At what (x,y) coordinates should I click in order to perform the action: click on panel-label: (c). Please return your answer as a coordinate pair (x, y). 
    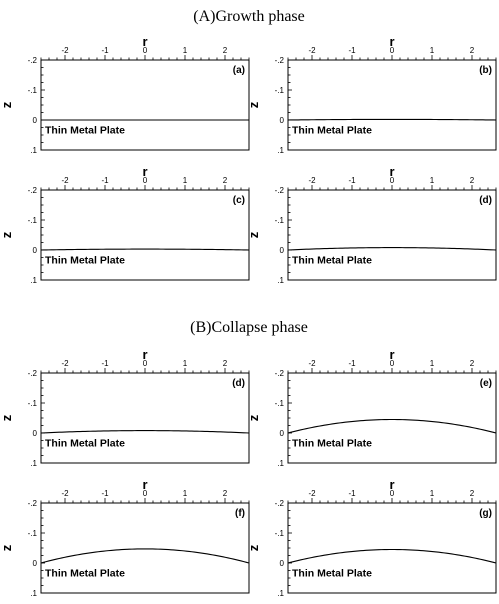
    Looking at the image, I should click on (239, 200).